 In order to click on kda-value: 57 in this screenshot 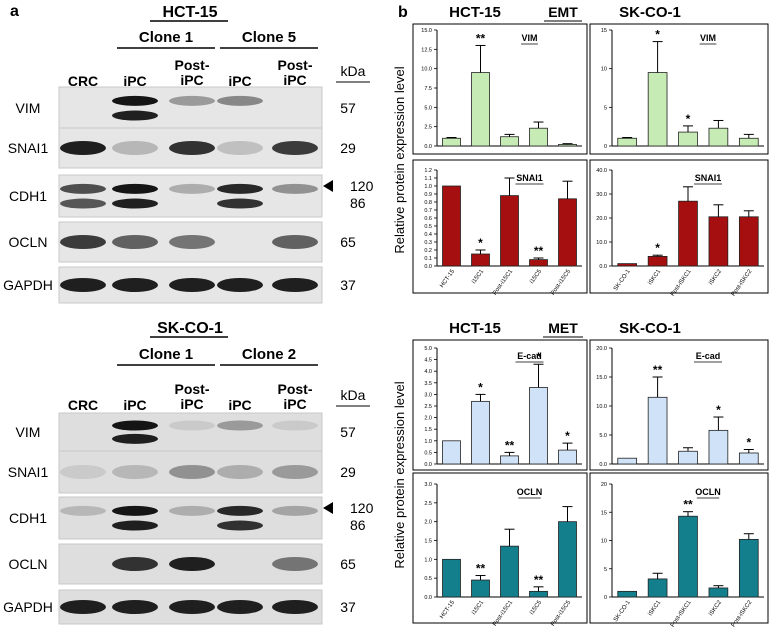, I will do `click(348, 432)`.